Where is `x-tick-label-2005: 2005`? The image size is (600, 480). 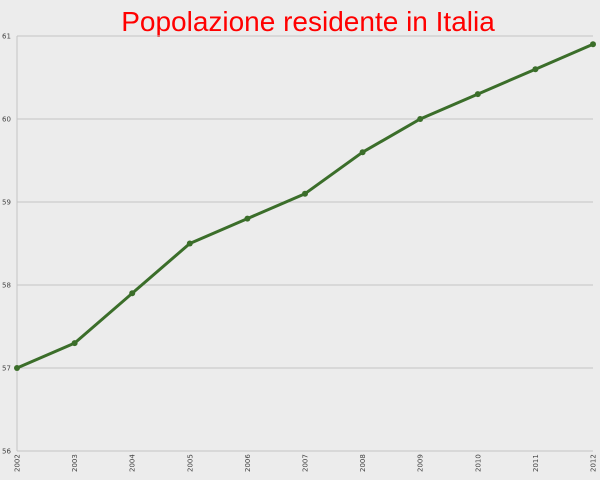 x-tick-label-2005: 2005 is located at coordinates (190, 463).